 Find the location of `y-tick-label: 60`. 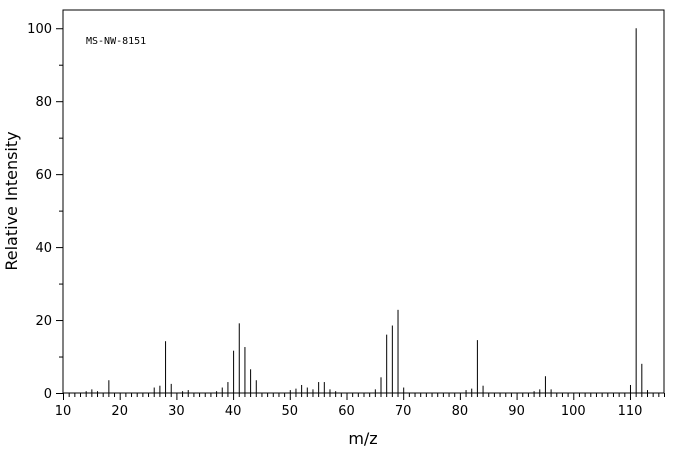

y-tick-label: 60 is located at coordinates (43, 175).